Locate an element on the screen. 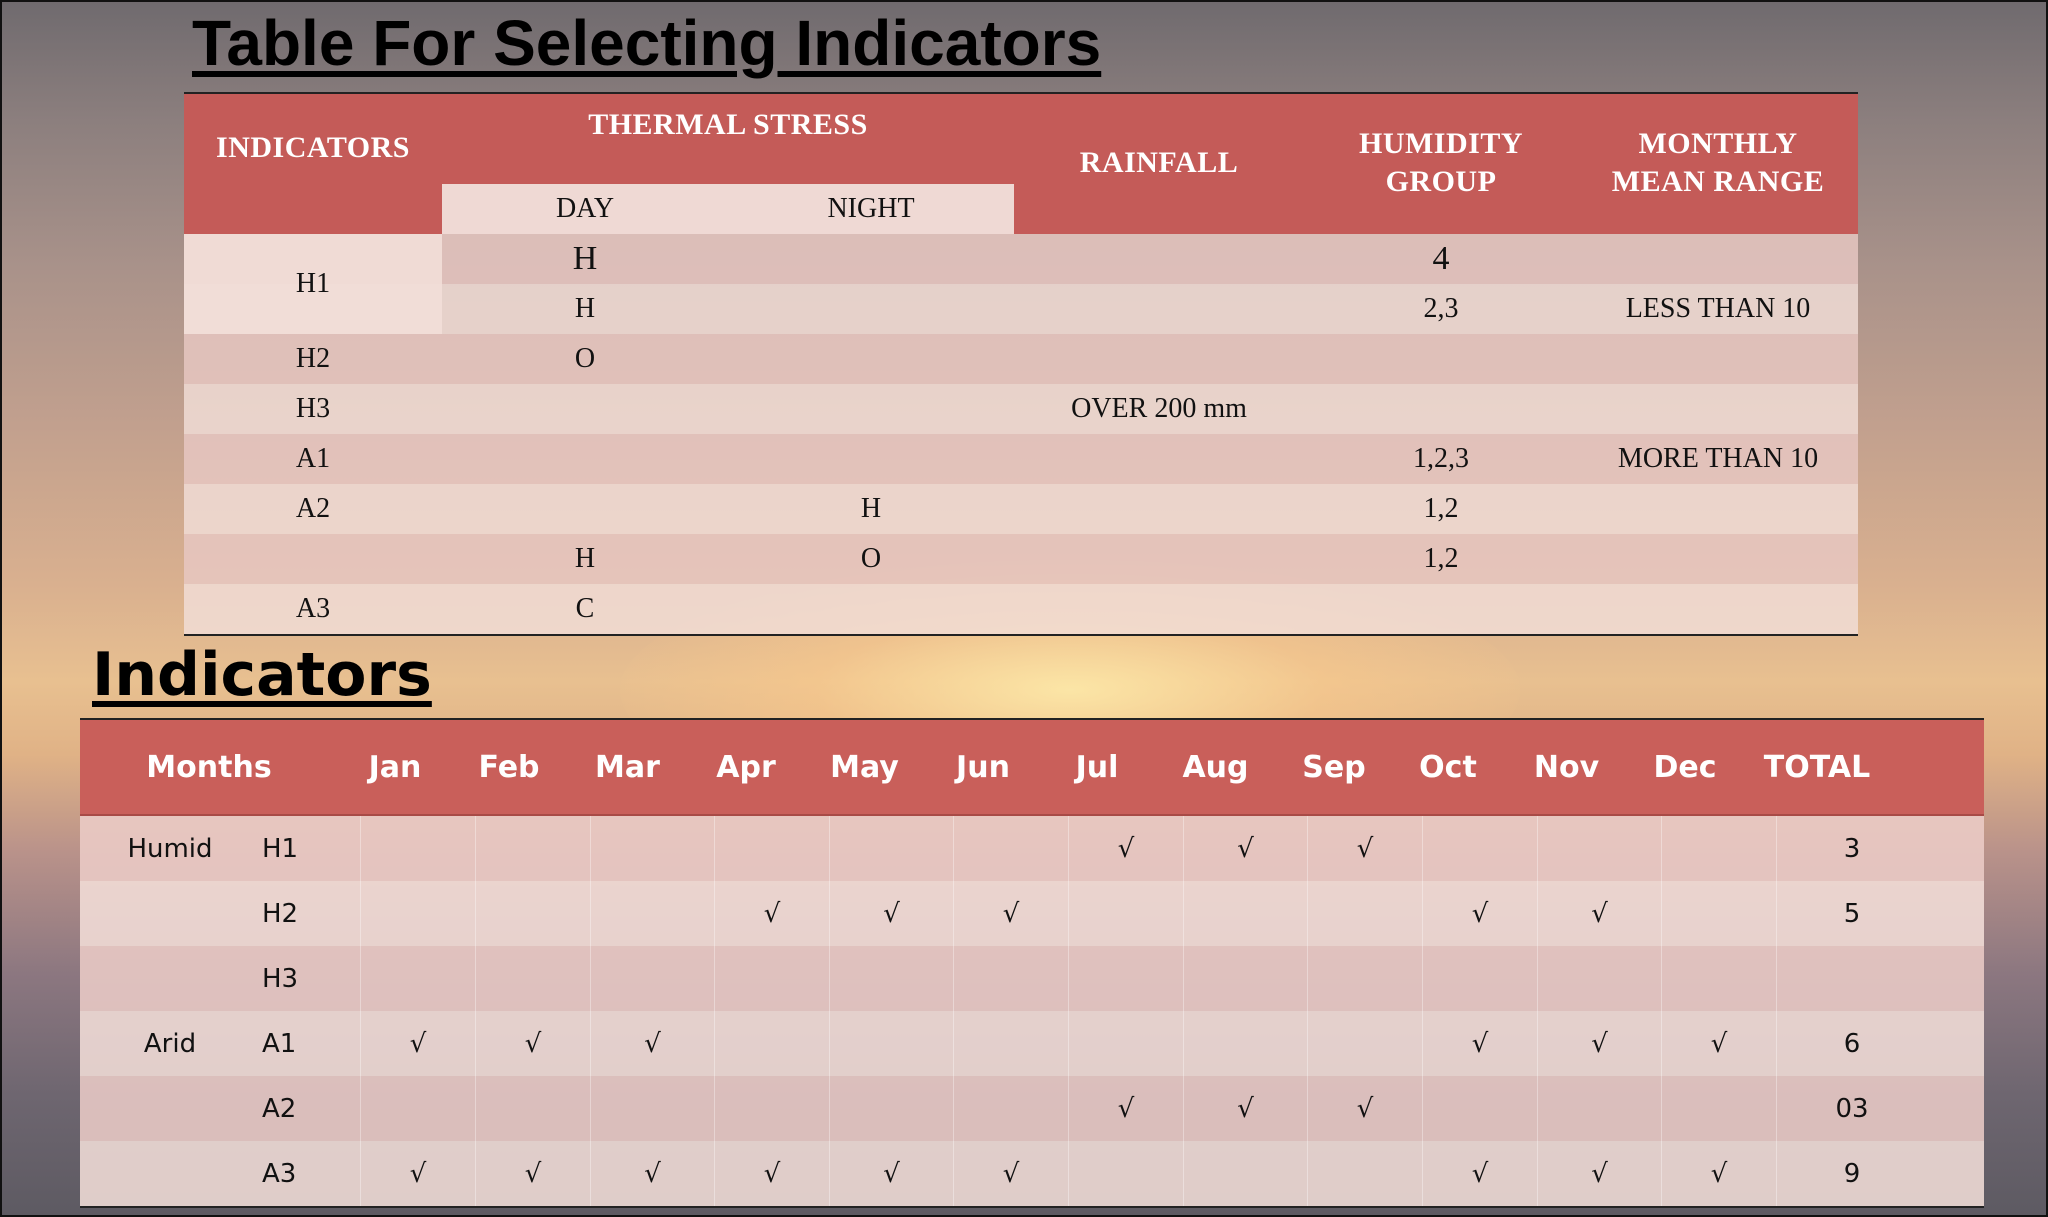 This screenshot has width=2048, height=1217. cell-humidity: 1,2 is located at coordinates (1441, 508).